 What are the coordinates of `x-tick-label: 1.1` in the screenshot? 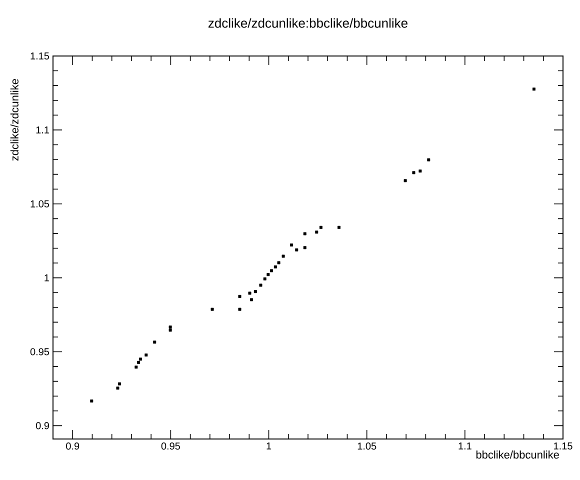 It's located at (465, 446).